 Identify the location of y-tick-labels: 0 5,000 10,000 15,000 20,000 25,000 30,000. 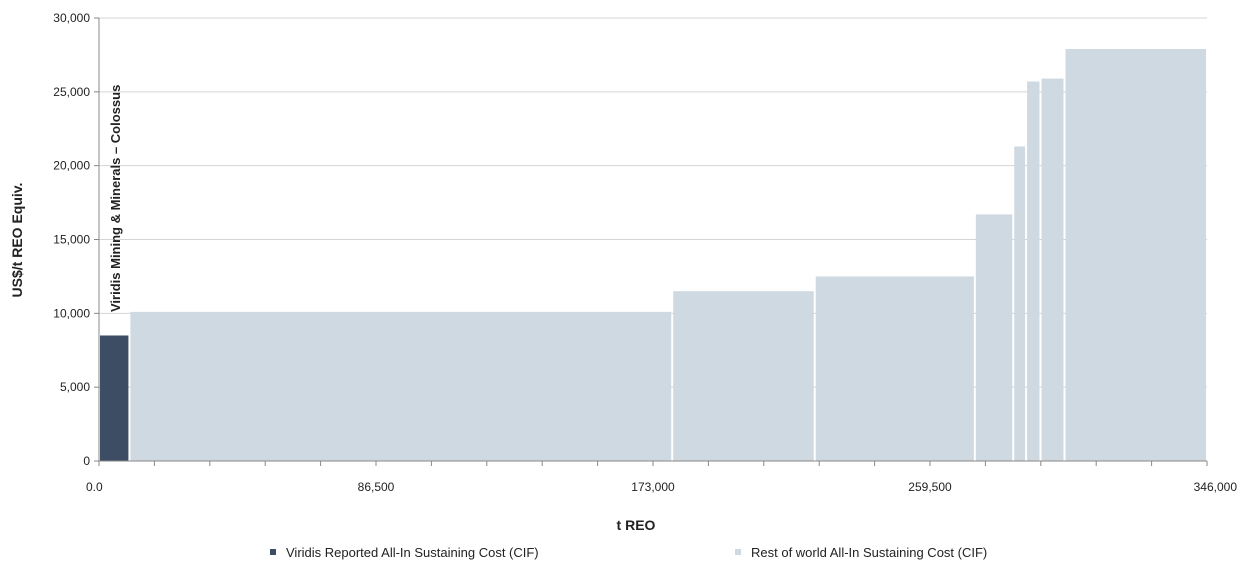
(71, 239).